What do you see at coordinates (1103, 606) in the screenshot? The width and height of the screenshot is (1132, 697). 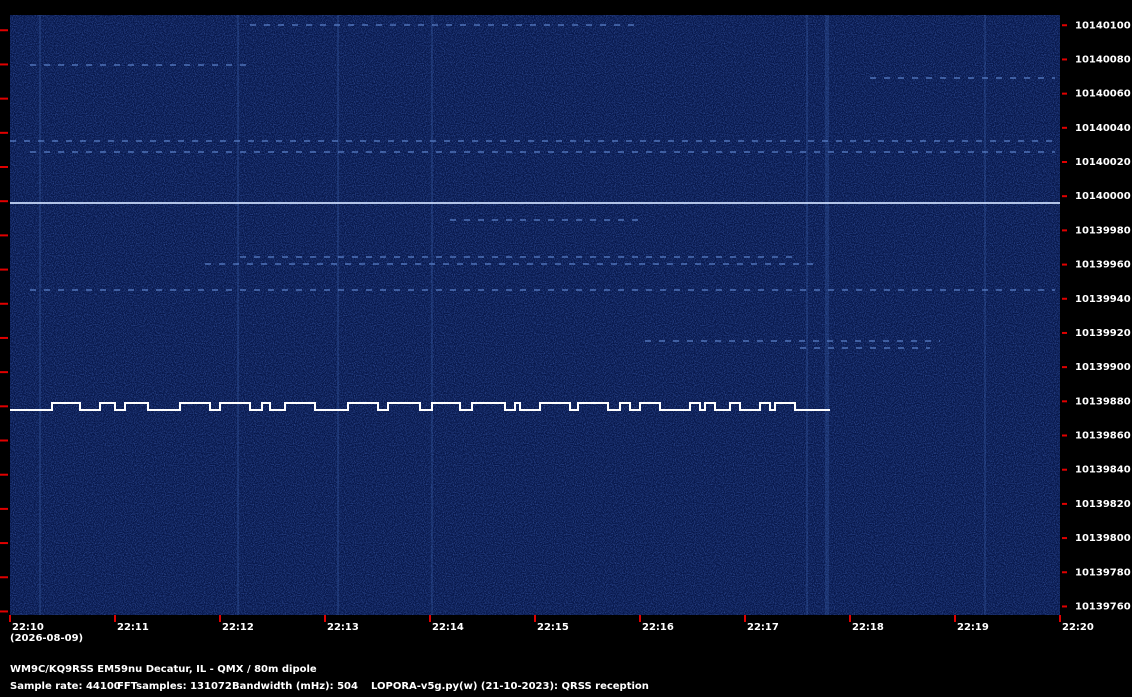 I see `y-tick-label: 10139760` at bounding box center [1103, 606].